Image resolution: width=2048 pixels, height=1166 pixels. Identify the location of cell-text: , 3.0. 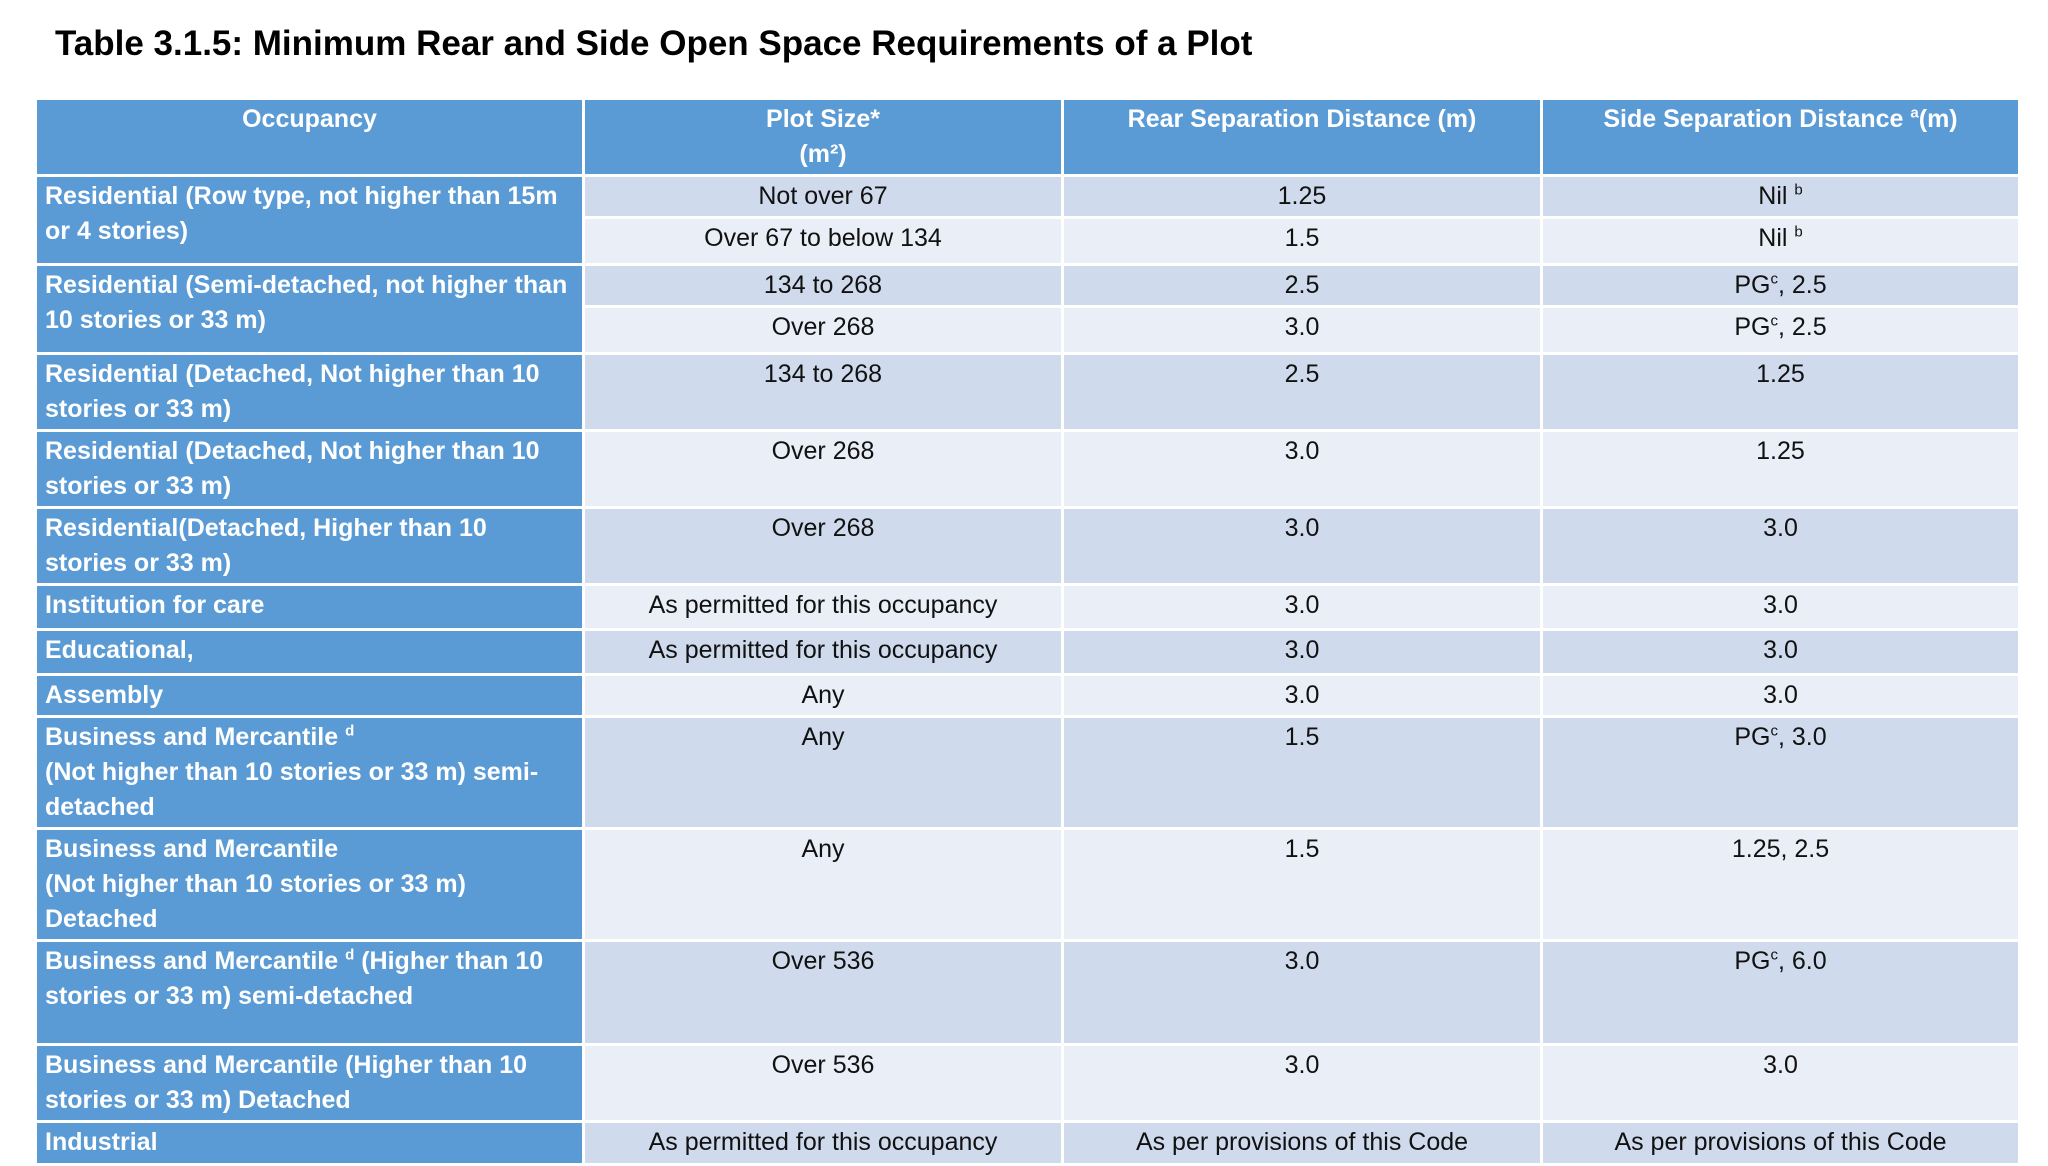
(1802, 737).